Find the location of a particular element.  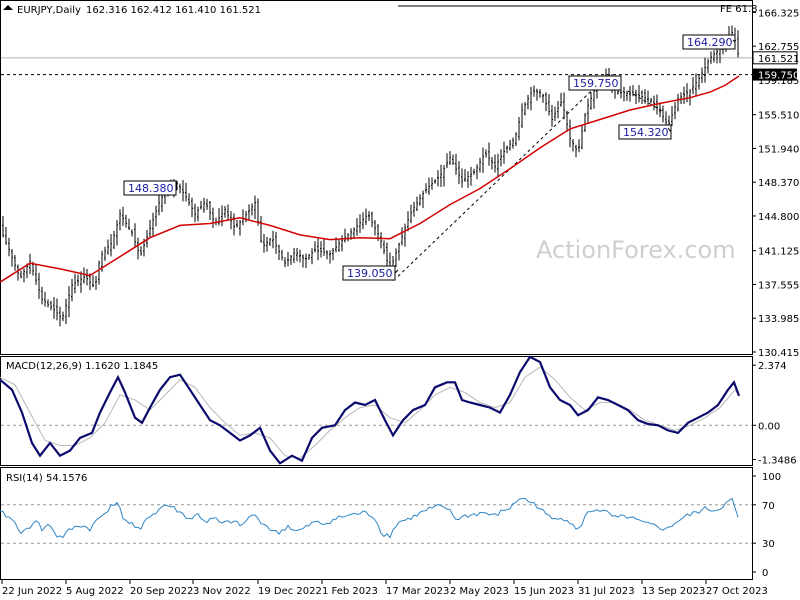

y-tick-label: 155.510 is located at coordinates (778, 116).